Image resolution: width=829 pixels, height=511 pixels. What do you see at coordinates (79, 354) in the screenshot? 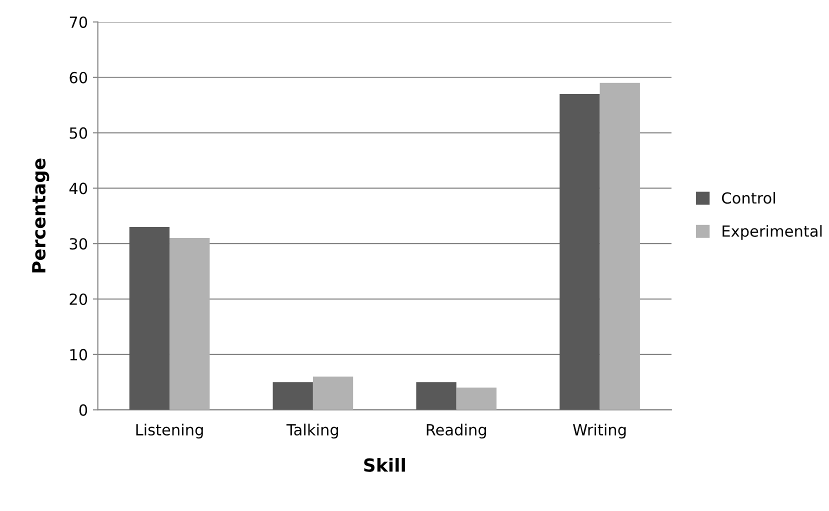
I see `y-tick-label: 10` at bounding box center [79, 354].